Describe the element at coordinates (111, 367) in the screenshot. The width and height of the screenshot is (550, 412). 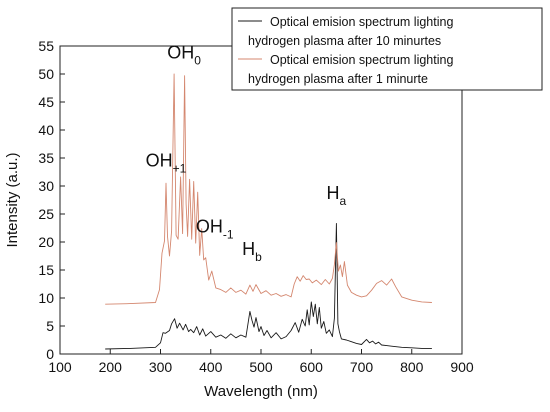
I see `x-tick-label: 200` at that location.